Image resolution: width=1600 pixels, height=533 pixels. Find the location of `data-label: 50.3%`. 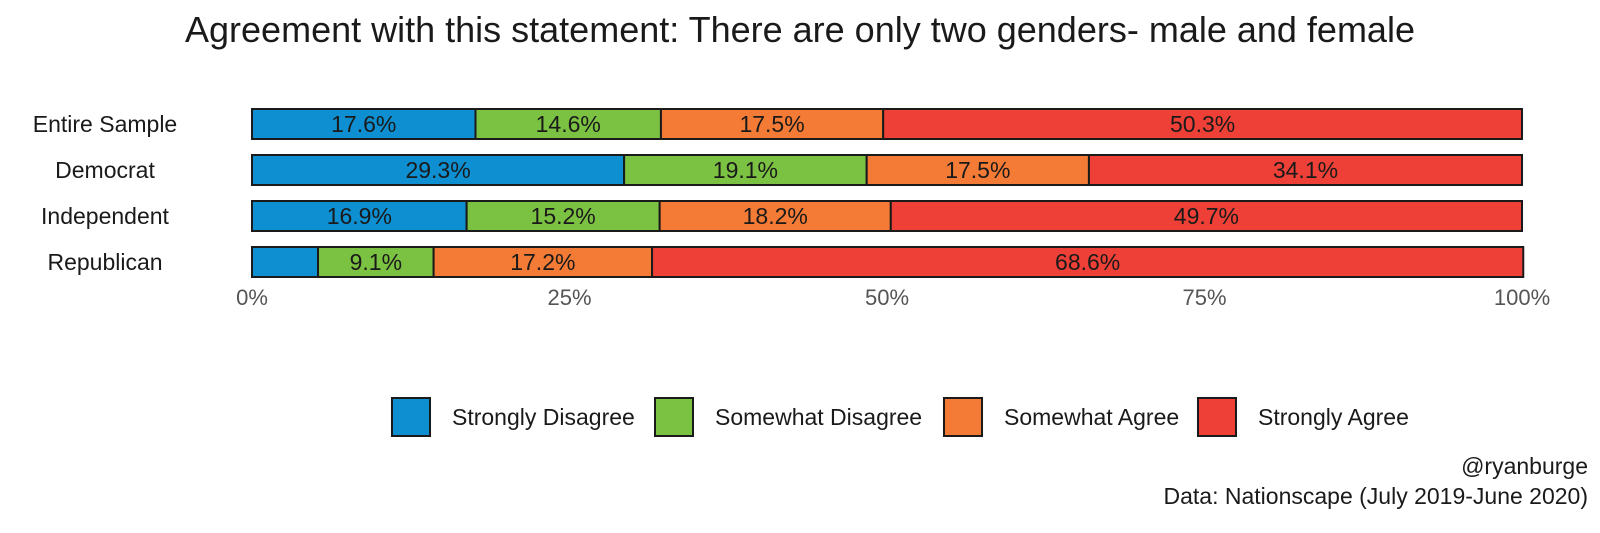

data-label: 50.3% is located at coordinates (1202, 124).